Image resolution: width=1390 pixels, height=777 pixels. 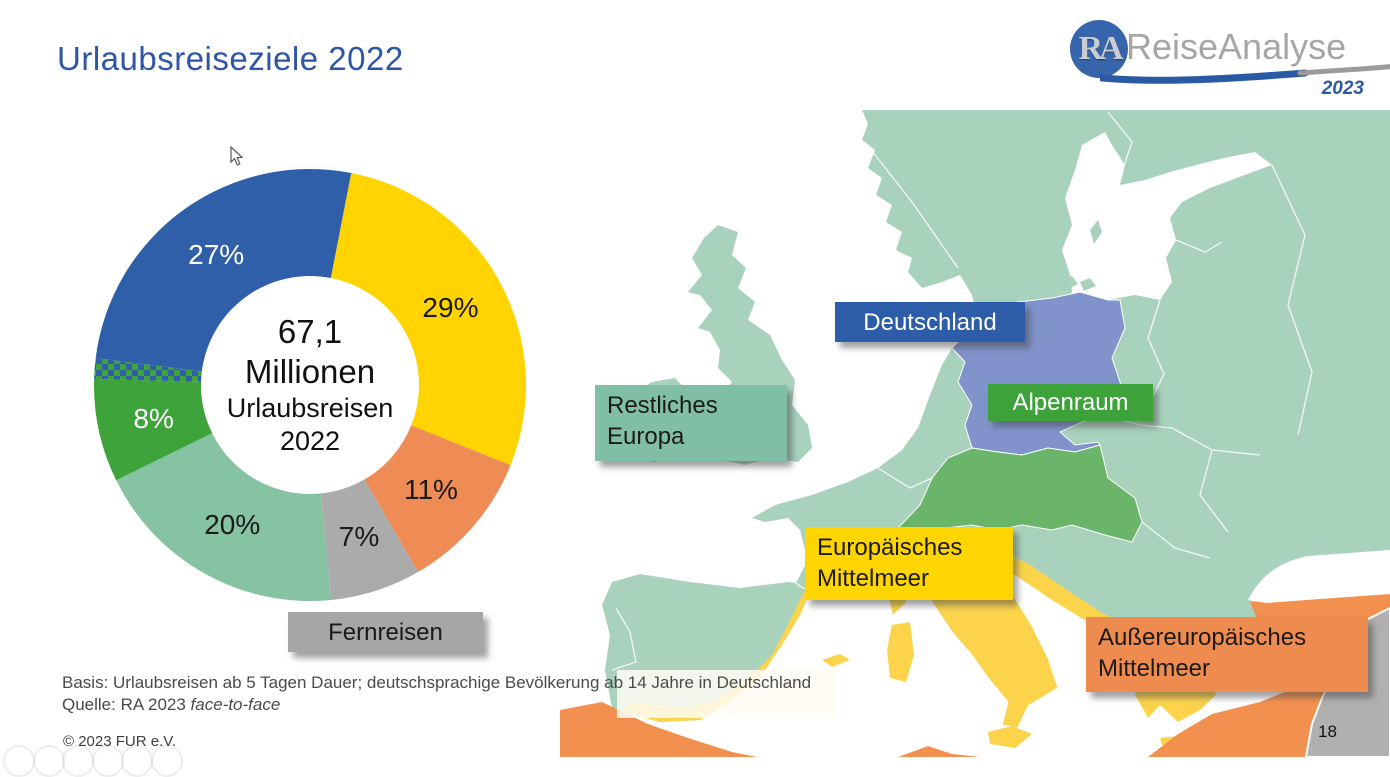 I want to click on page-title: Urlaubsreiseziele 2022, so click(x=230, y=58).